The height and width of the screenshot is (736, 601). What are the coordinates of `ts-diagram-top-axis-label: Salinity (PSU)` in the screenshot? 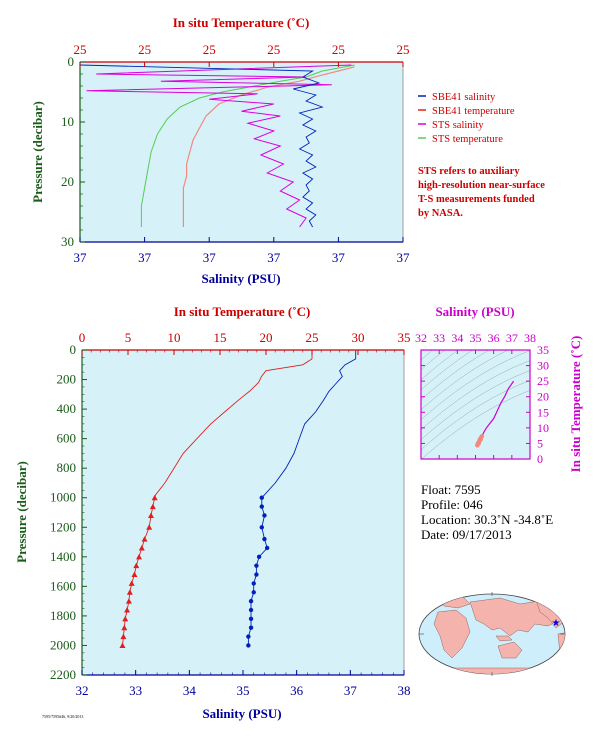 It's located at (474, 311).